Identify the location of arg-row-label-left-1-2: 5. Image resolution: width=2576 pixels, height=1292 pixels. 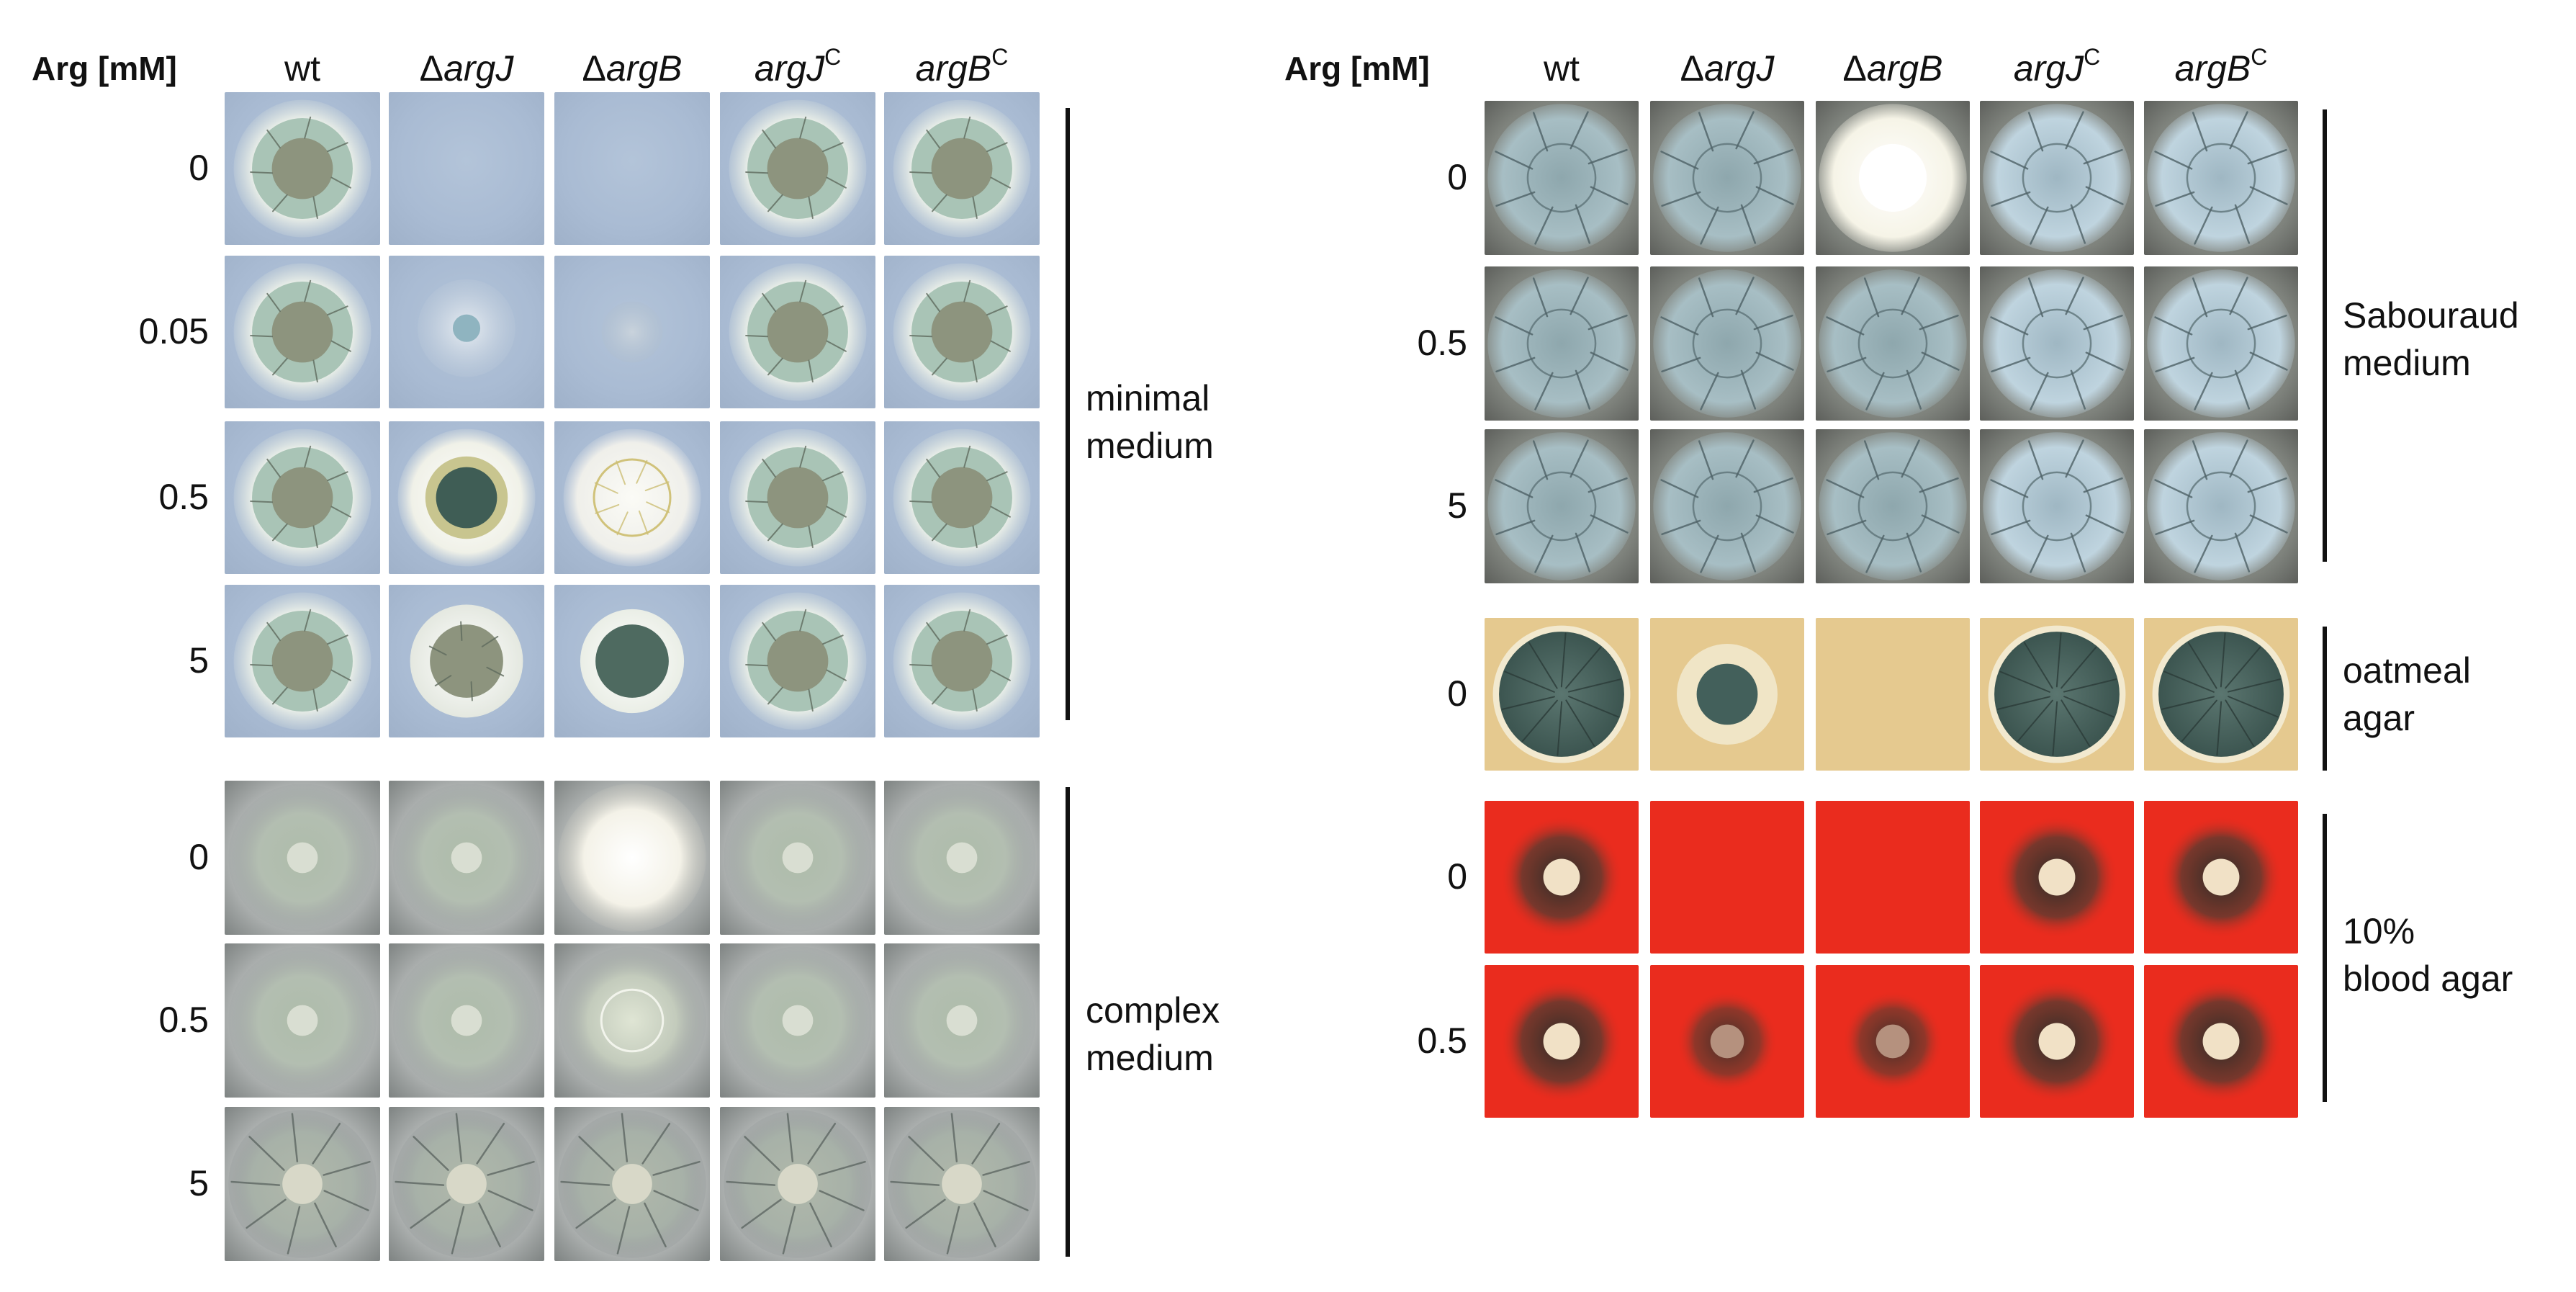
(199, 1183).